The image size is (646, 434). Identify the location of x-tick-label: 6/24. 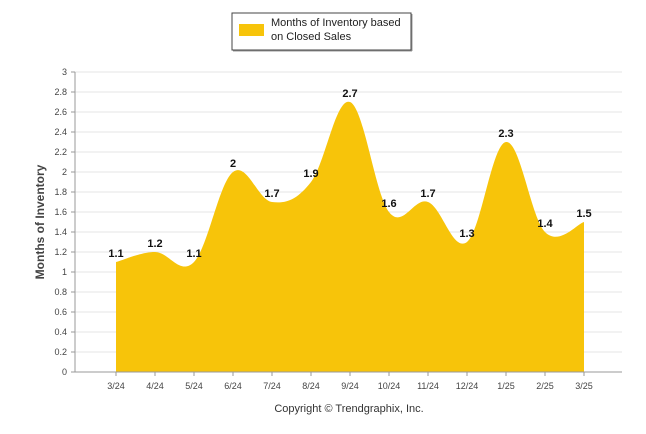
(233, 386).